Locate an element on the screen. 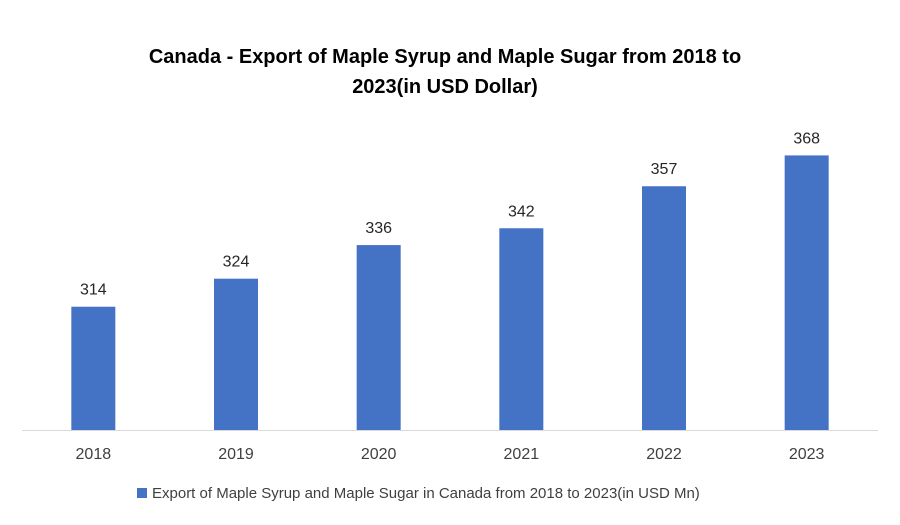  x-tick-2022: 2022 is located at coordinates (664, 454).